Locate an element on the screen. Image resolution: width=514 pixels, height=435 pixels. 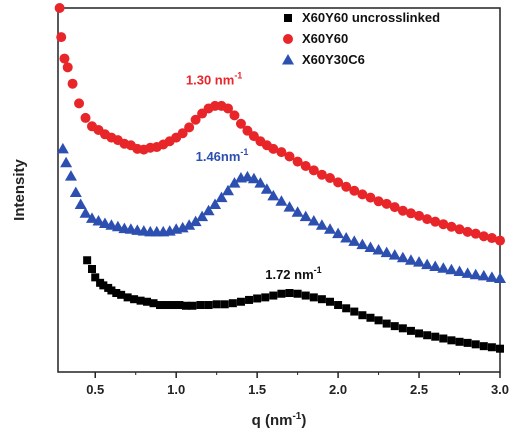
peak-annotation: 1.46nm-1 is located at coordinates (222, 155).